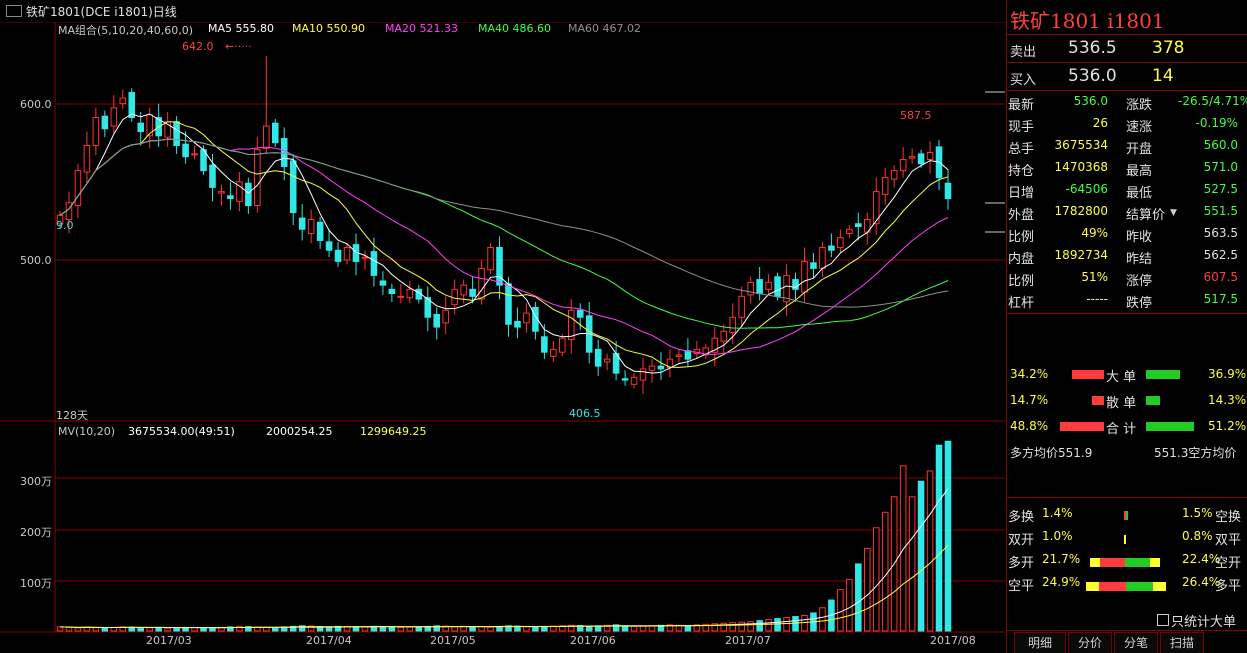  What do you see at coordinates (1173, 213) in the screenshot?
I see `settle-dropdown-icon: ▼` at bounding box center [1173, 213].